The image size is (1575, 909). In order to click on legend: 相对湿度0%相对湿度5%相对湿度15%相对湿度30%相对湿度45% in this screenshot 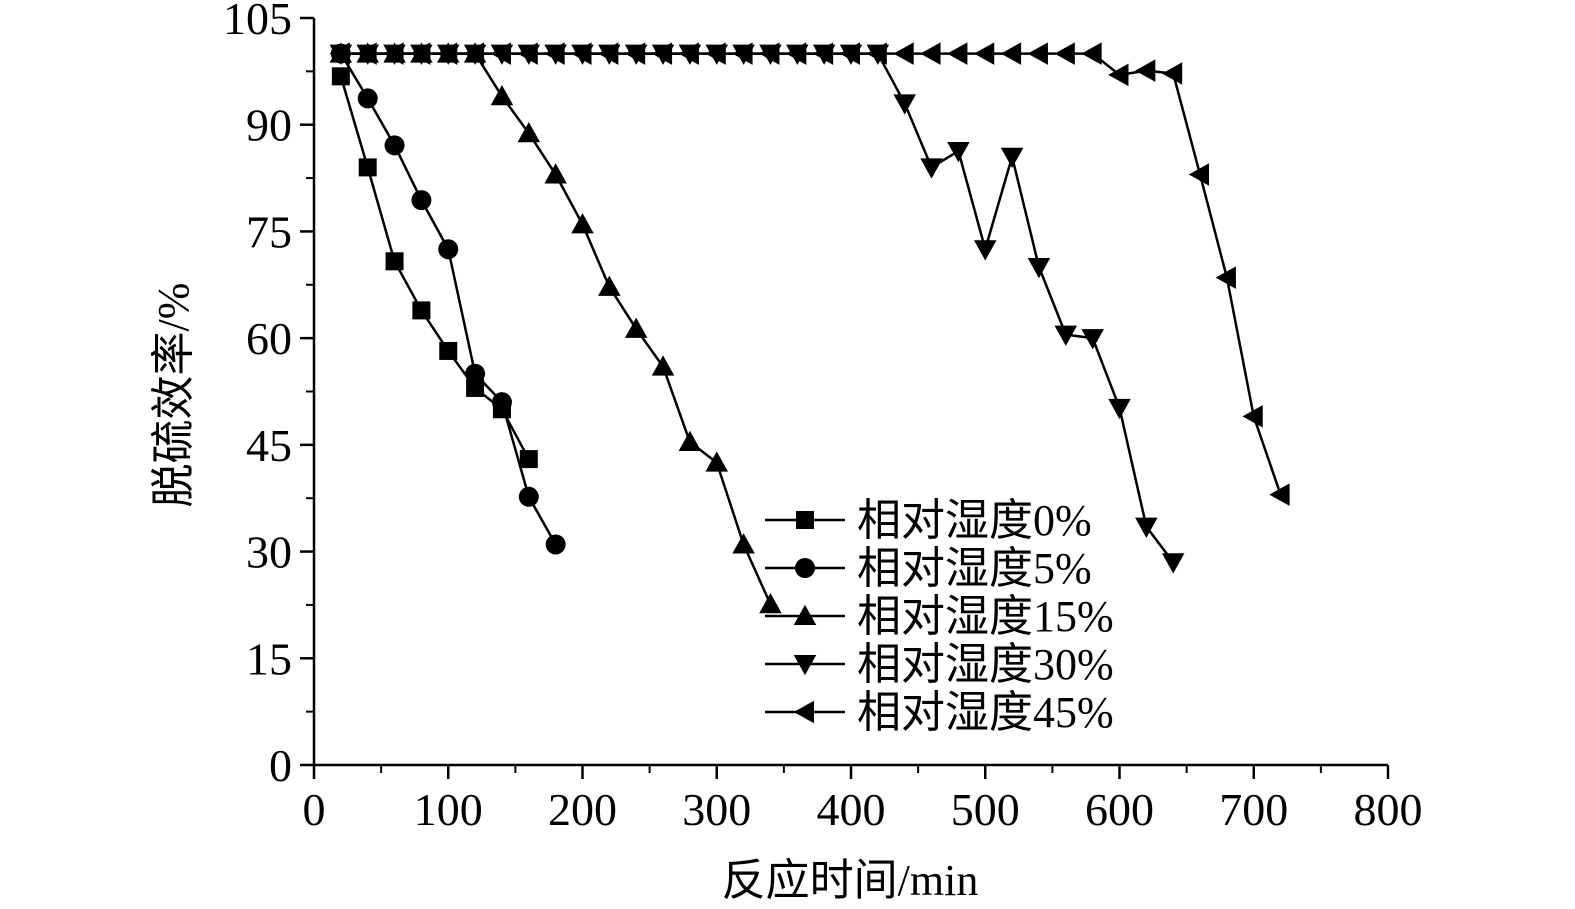, I will do `click(939, 616)`.